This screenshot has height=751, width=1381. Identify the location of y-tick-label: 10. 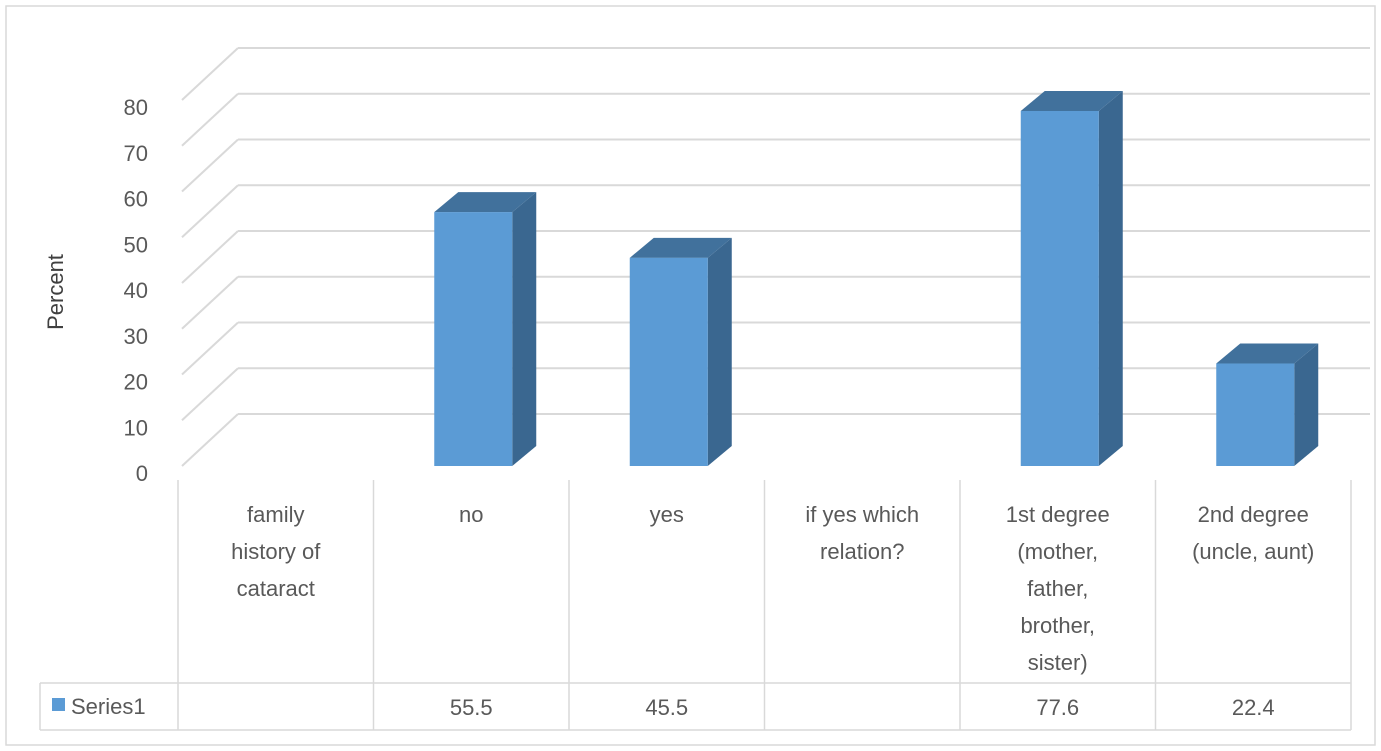
(136, 427).